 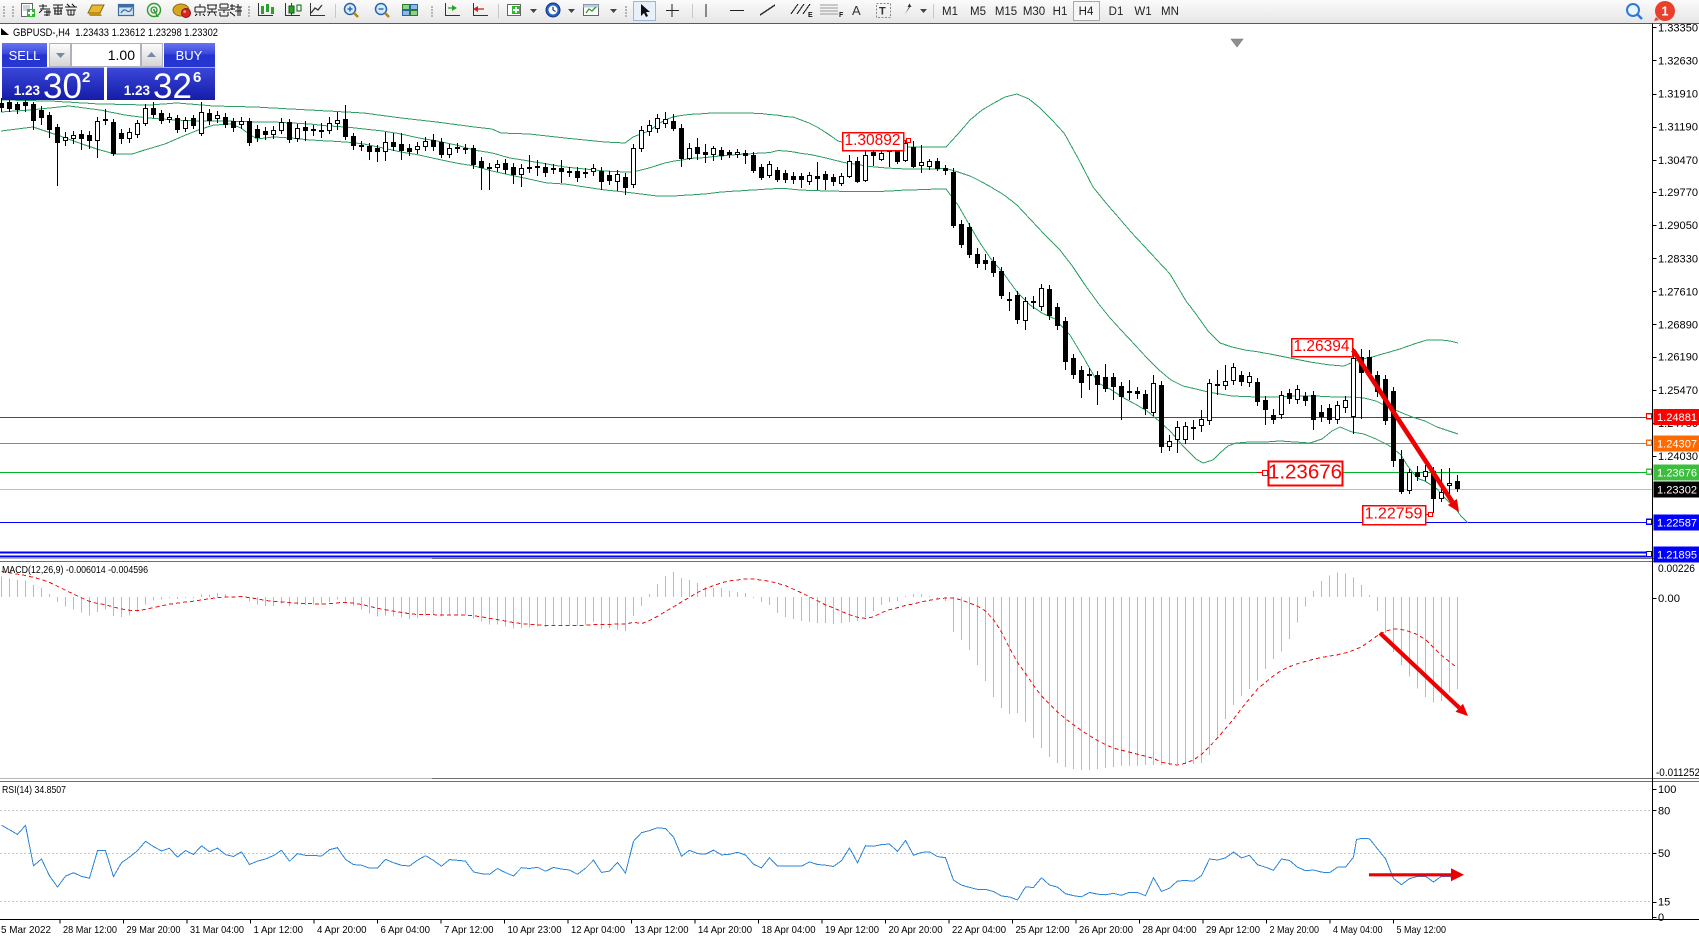 What do you see at coordinates (1677, 444) in the screenshot?
I see `svg-text: 1.24307` at bounding box center [1677, 444].